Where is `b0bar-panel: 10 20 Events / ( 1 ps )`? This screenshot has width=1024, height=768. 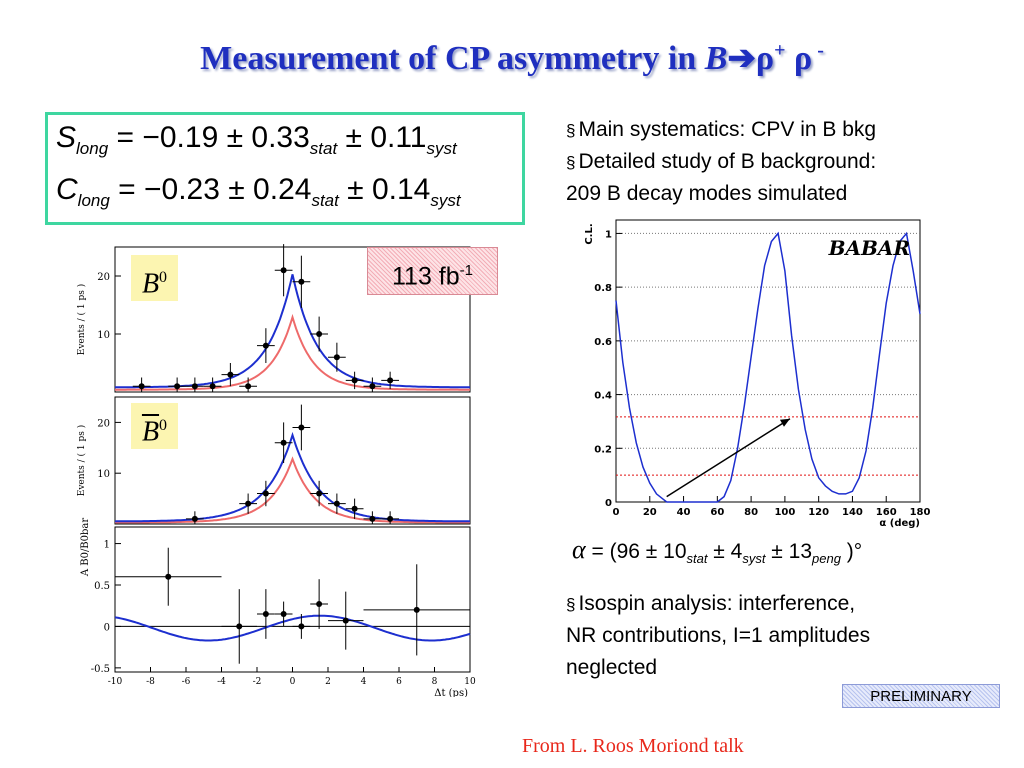
b0bar-panel: 10 20 Events / ( 1 ps ) is located at coordinates (273, 460).